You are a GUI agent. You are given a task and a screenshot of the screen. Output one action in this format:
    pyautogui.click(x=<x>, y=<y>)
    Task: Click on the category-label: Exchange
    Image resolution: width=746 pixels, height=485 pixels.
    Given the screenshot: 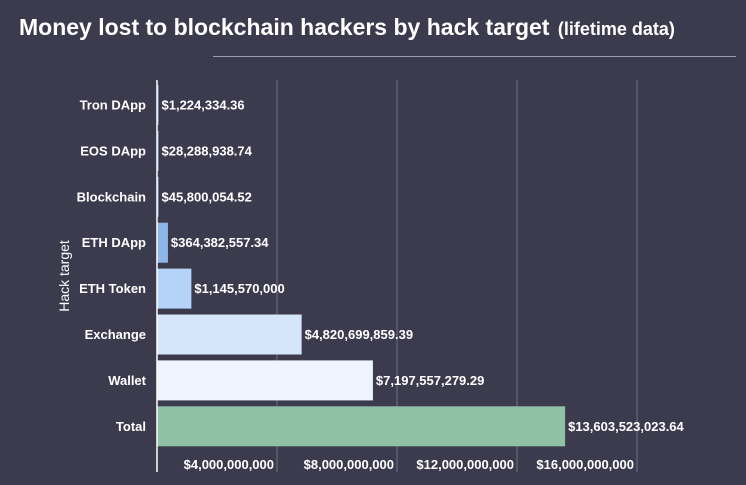 What is the action you would take?
    pyautogui.click(x=115, y=334)
    